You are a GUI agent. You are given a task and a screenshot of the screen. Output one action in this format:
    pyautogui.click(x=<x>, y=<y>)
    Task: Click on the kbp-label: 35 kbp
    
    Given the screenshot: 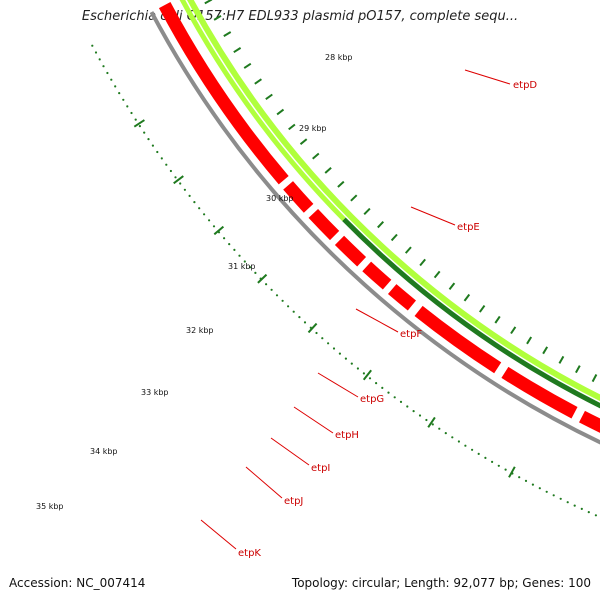 What is the action you would take?
    pyautogui.click(x=50, y=506)
    